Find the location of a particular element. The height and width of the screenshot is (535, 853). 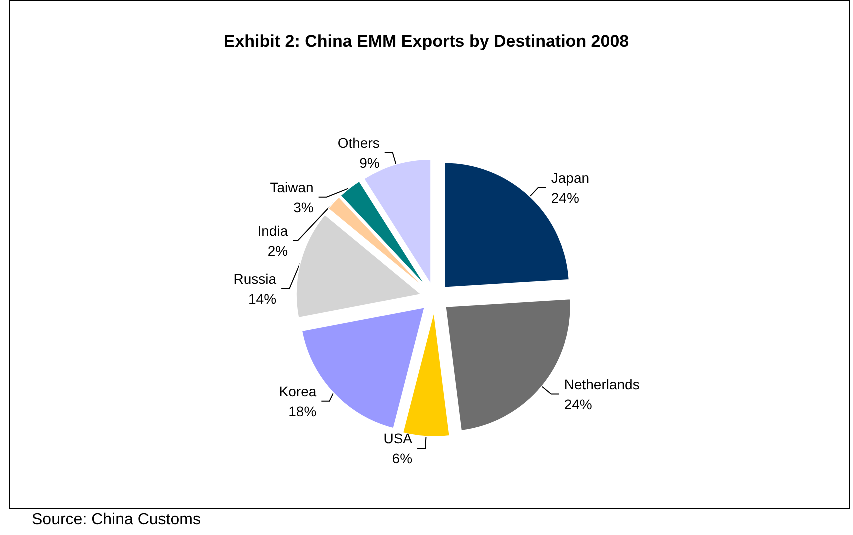

slice-label: India is located at coordinates (273, 230).